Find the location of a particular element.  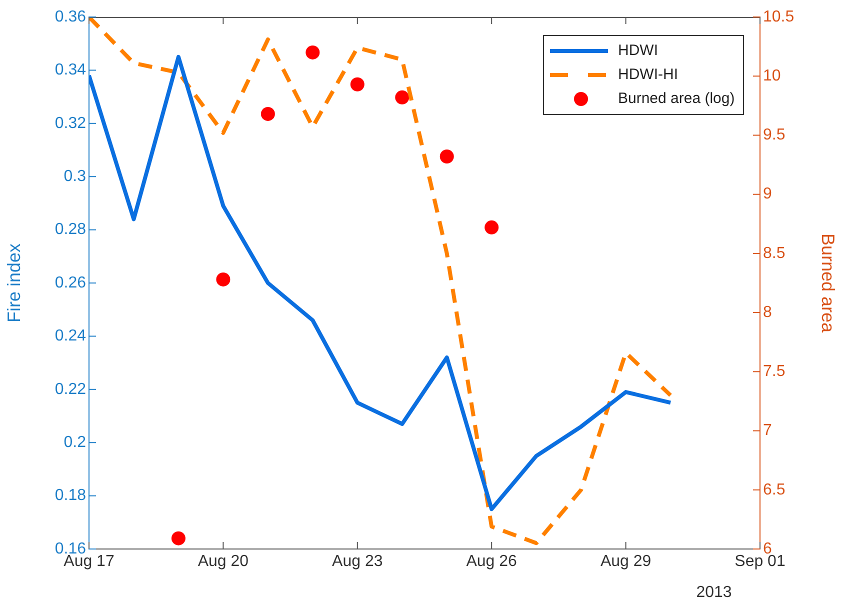

text: 2013 is located at coordinates (714, 592).